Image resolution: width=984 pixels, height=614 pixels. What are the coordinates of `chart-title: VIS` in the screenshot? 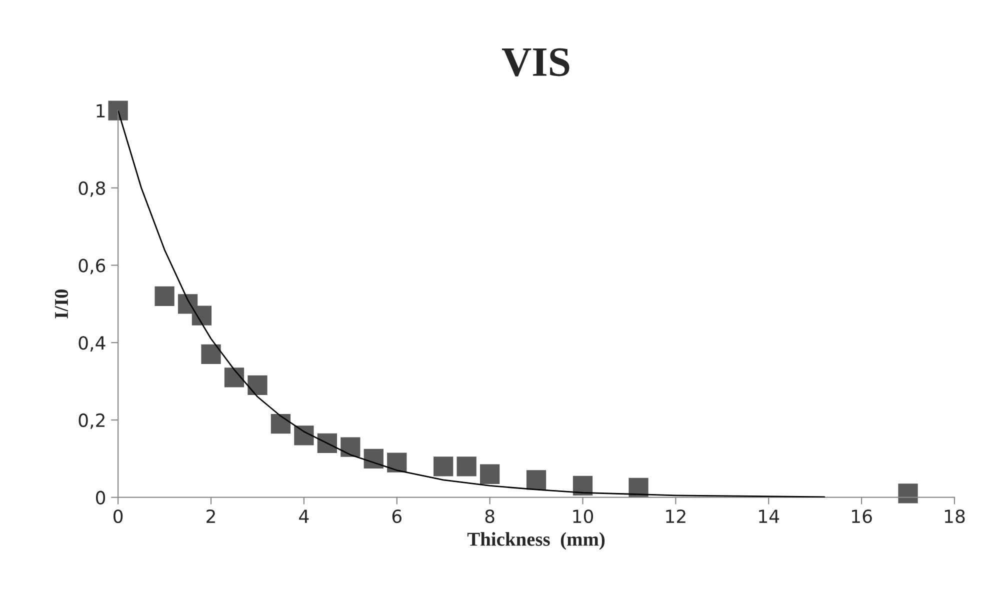 It's located at (536, 62).